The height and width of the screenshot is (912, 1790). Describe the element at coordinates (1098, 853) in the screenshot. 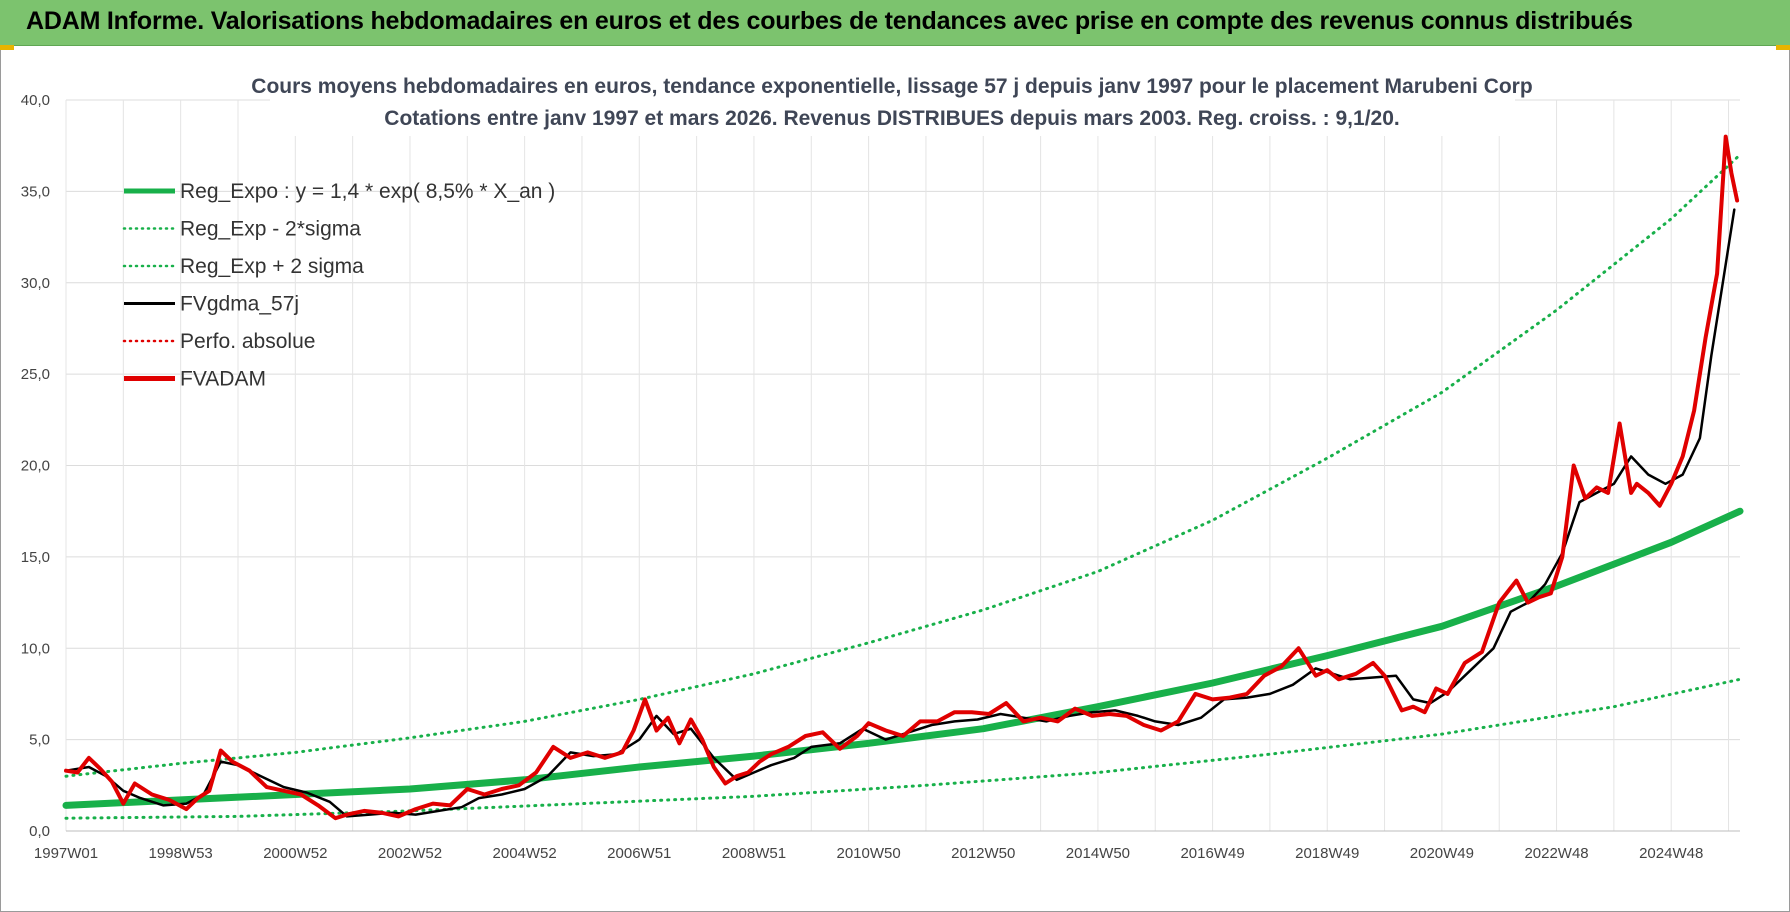

I see `x-tick-label: 2014W50` at that location.